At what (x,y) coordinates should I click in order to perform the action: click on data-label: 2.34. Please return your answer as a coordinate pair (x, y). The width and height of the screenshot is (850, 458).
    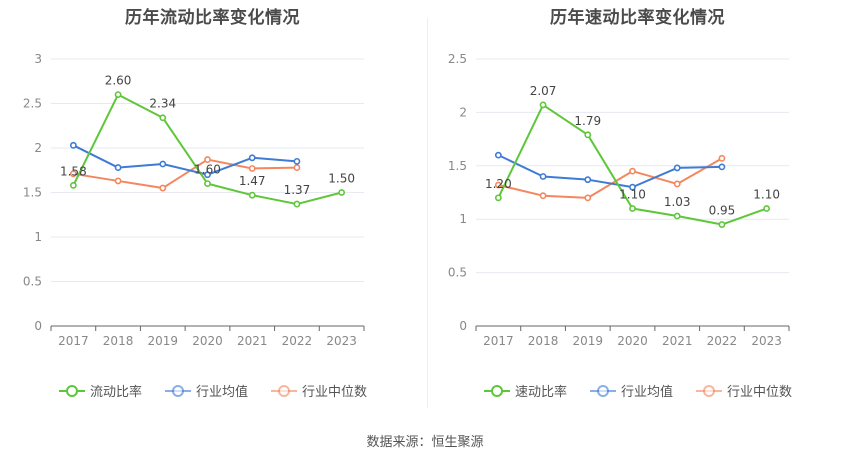
    Looking at the image, I should click on (162, 104).